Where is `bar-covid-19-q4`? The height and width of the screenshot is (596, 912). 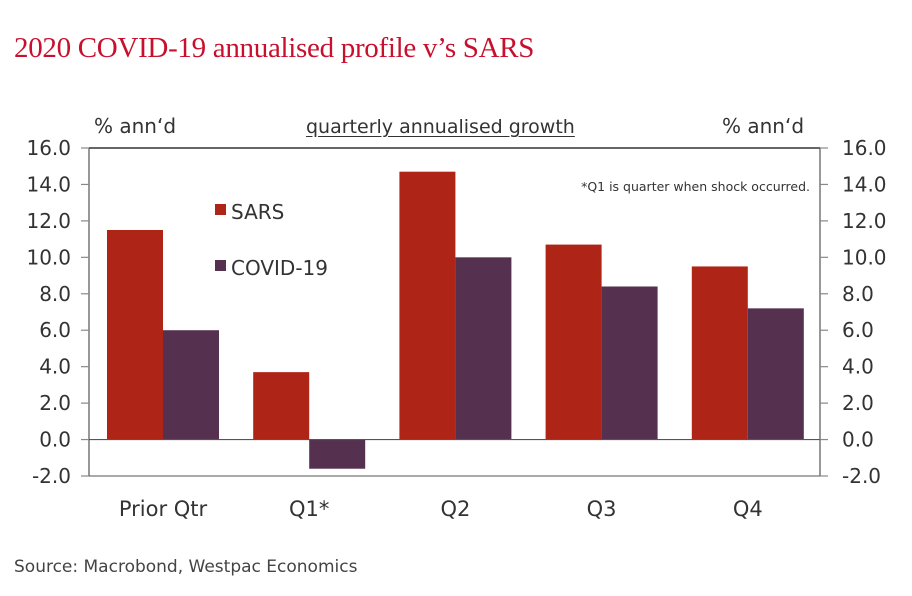 bar-covid-19-q4 is located at coordinates (775, 374).